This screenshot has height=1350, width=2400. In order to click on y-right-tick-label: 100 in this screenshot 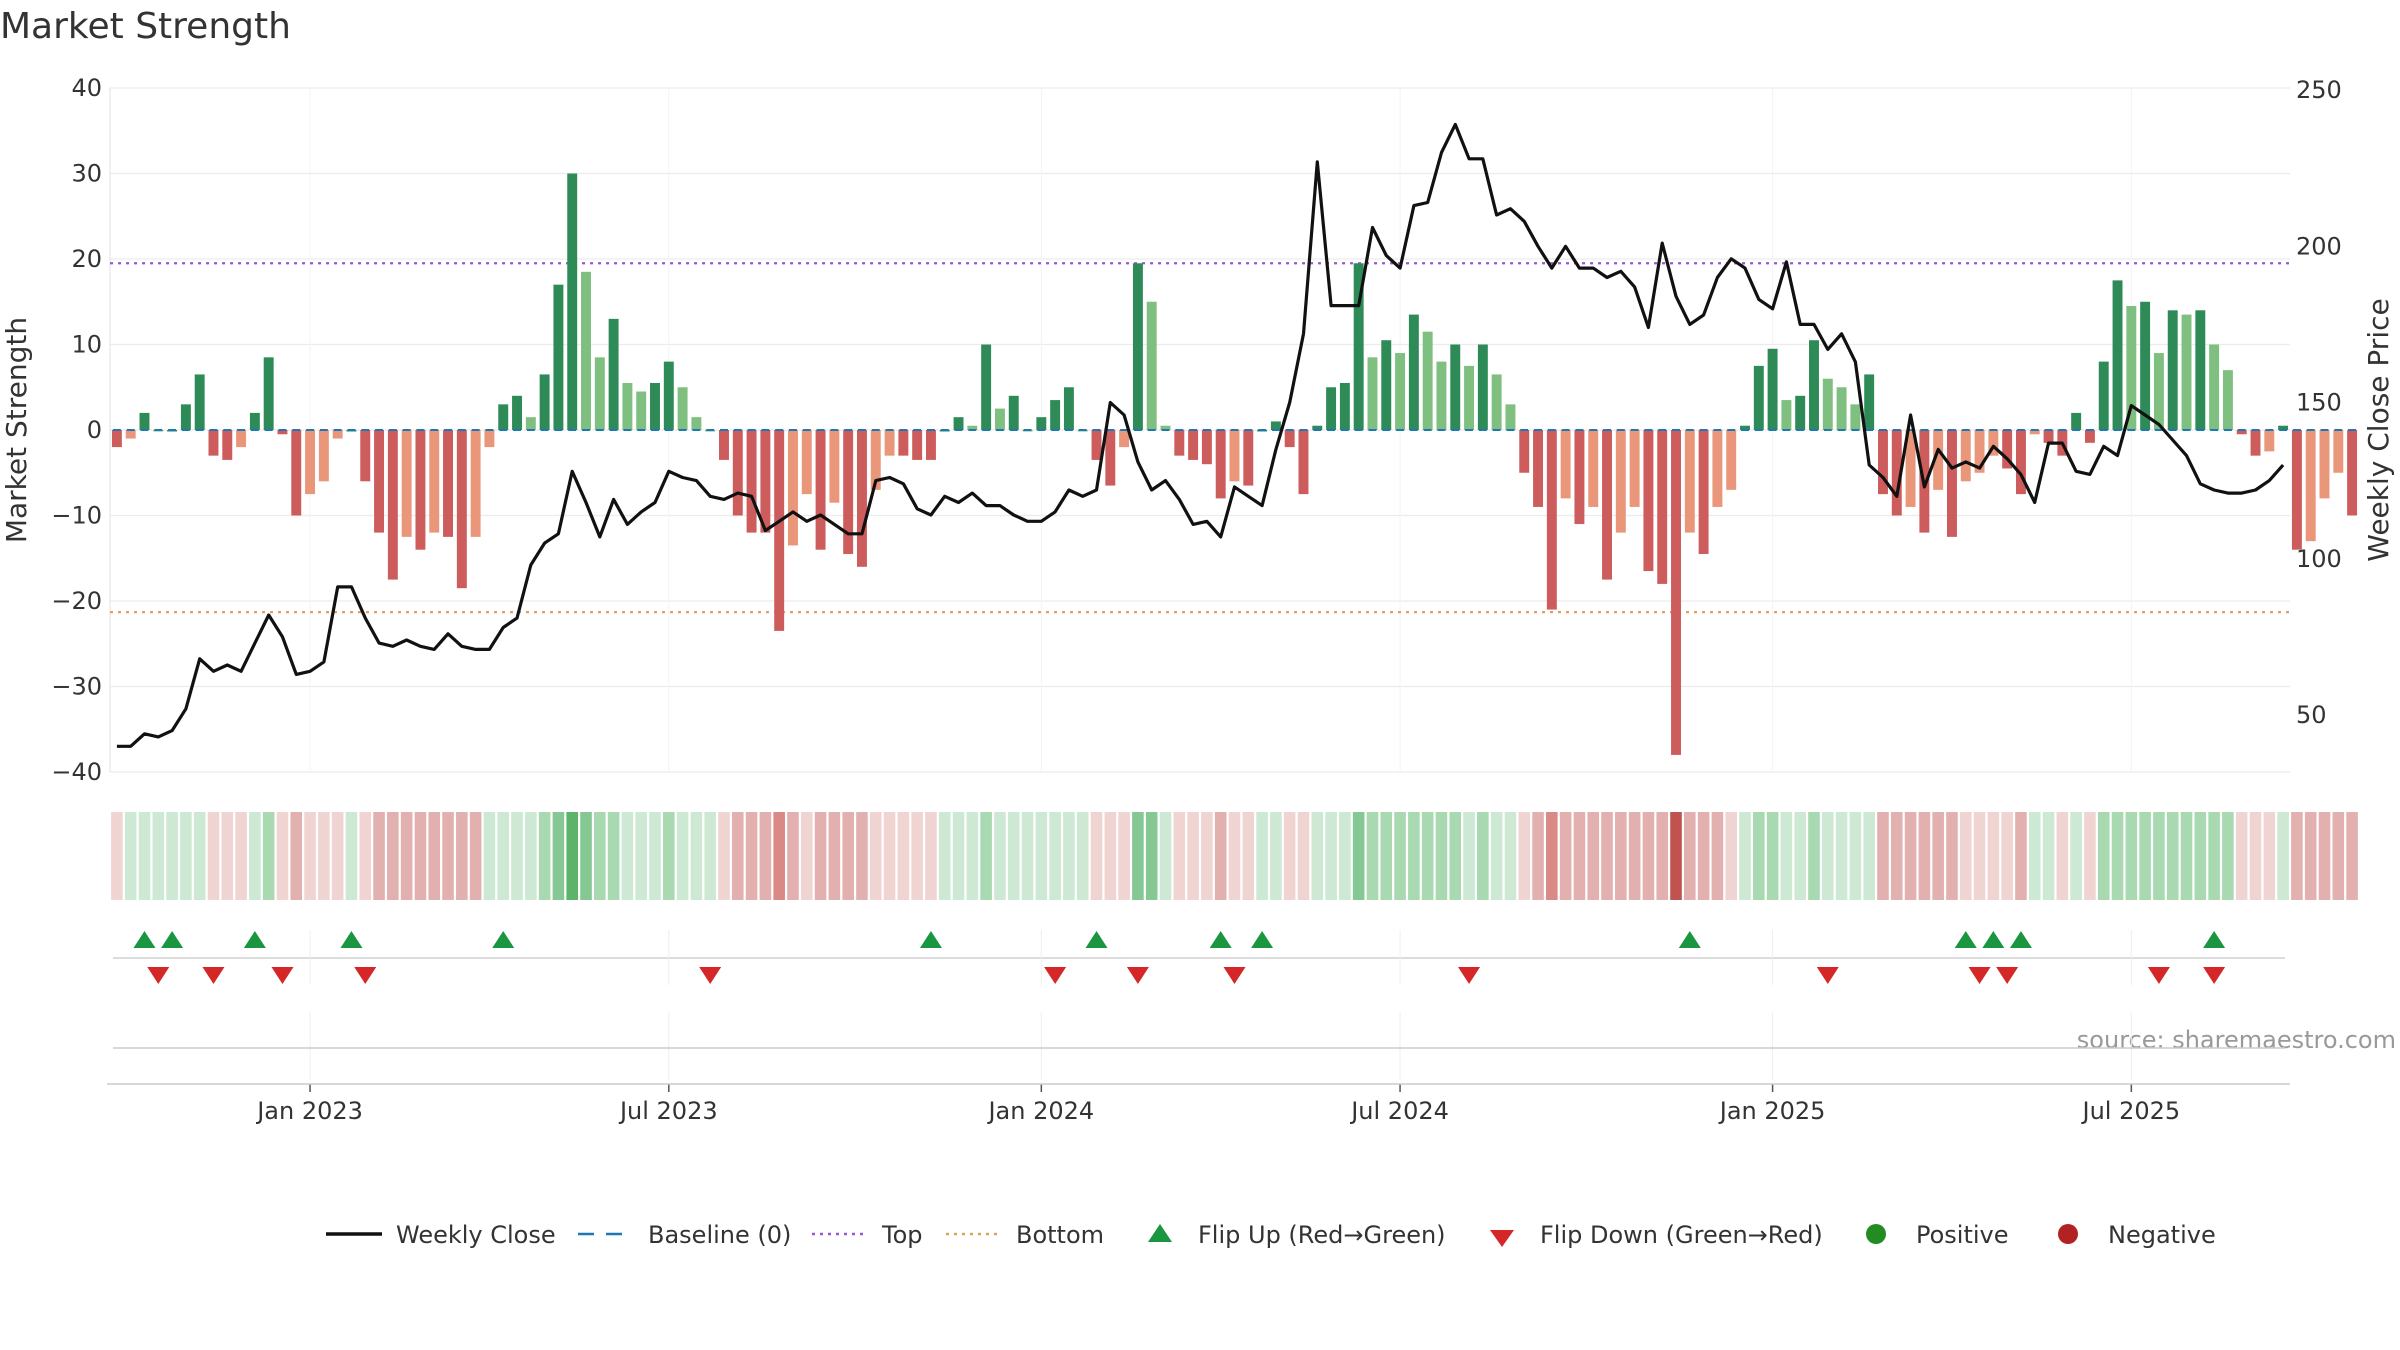, I will do `click(2319, 559)`.